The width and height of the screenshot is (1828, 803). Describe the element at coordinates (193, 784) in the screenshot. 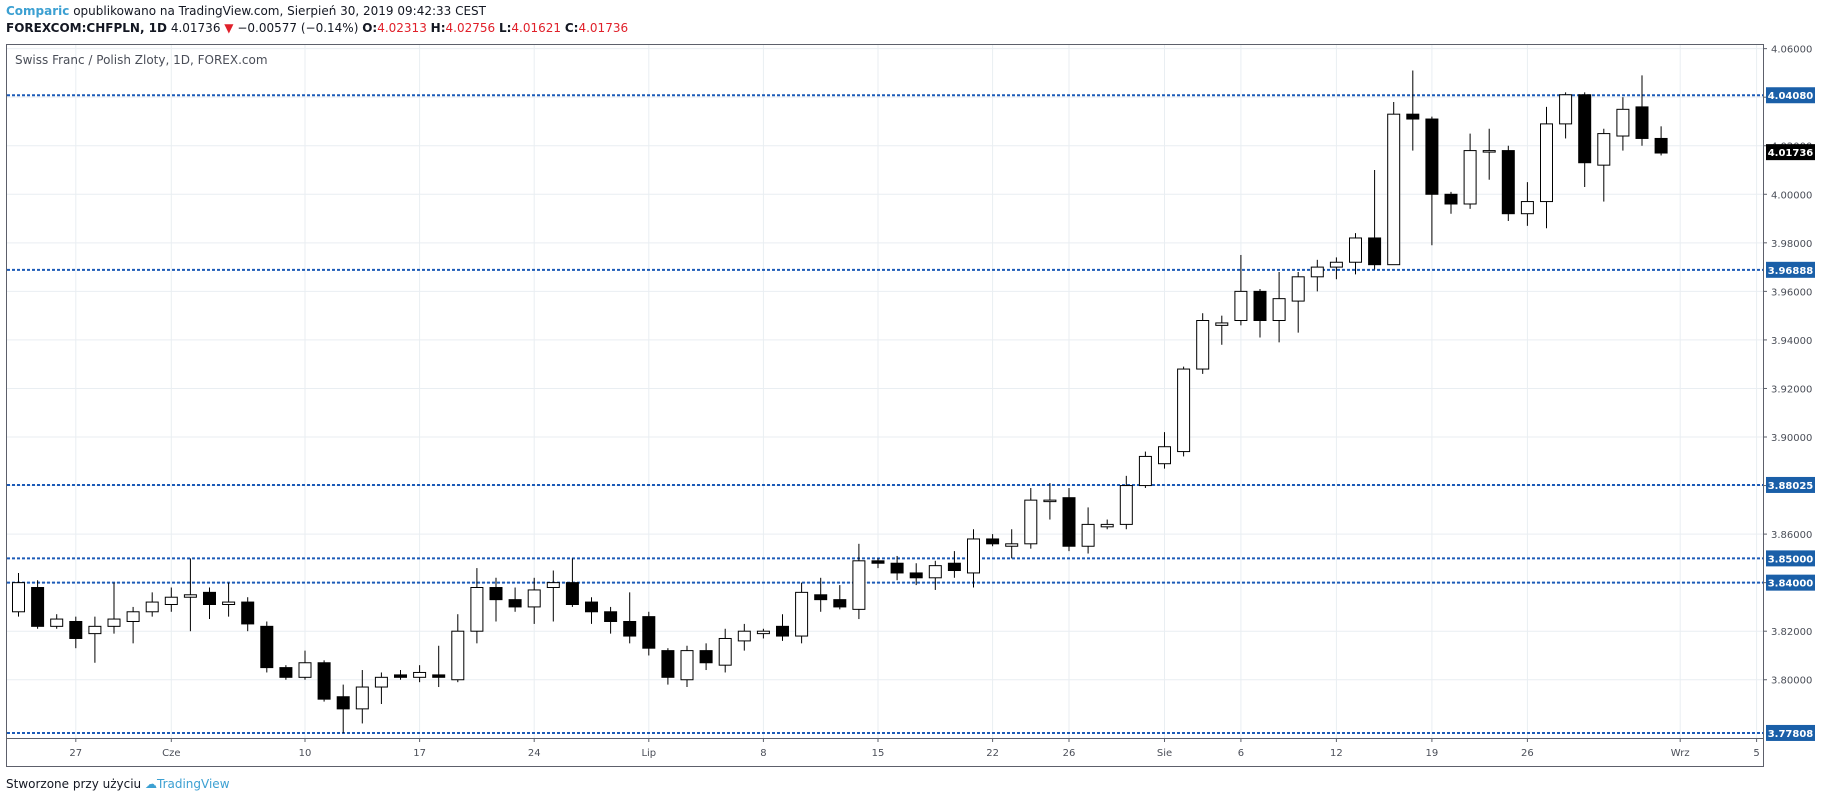

I see `tradingview-link: TradingView` at that location.